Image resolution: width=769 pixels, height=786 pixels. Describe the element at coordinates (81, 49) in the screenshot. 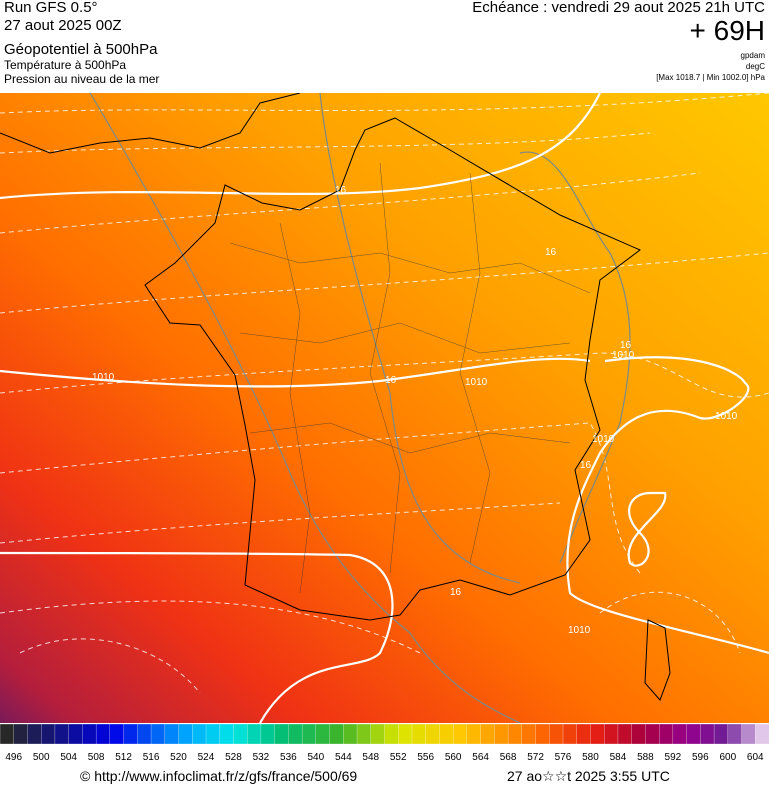

I see `field-label: Géopotentiel à 500hPa` at that location.